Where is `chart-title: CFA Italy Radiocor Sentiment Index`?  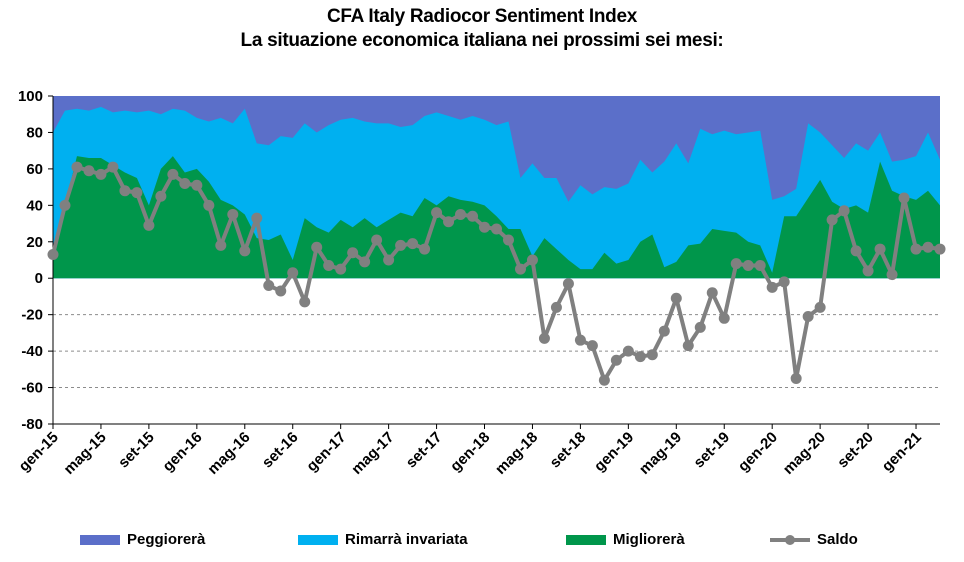
chart-title: CFA Italy Radiocor Sentiment Index is located at coordinates (482, 16).